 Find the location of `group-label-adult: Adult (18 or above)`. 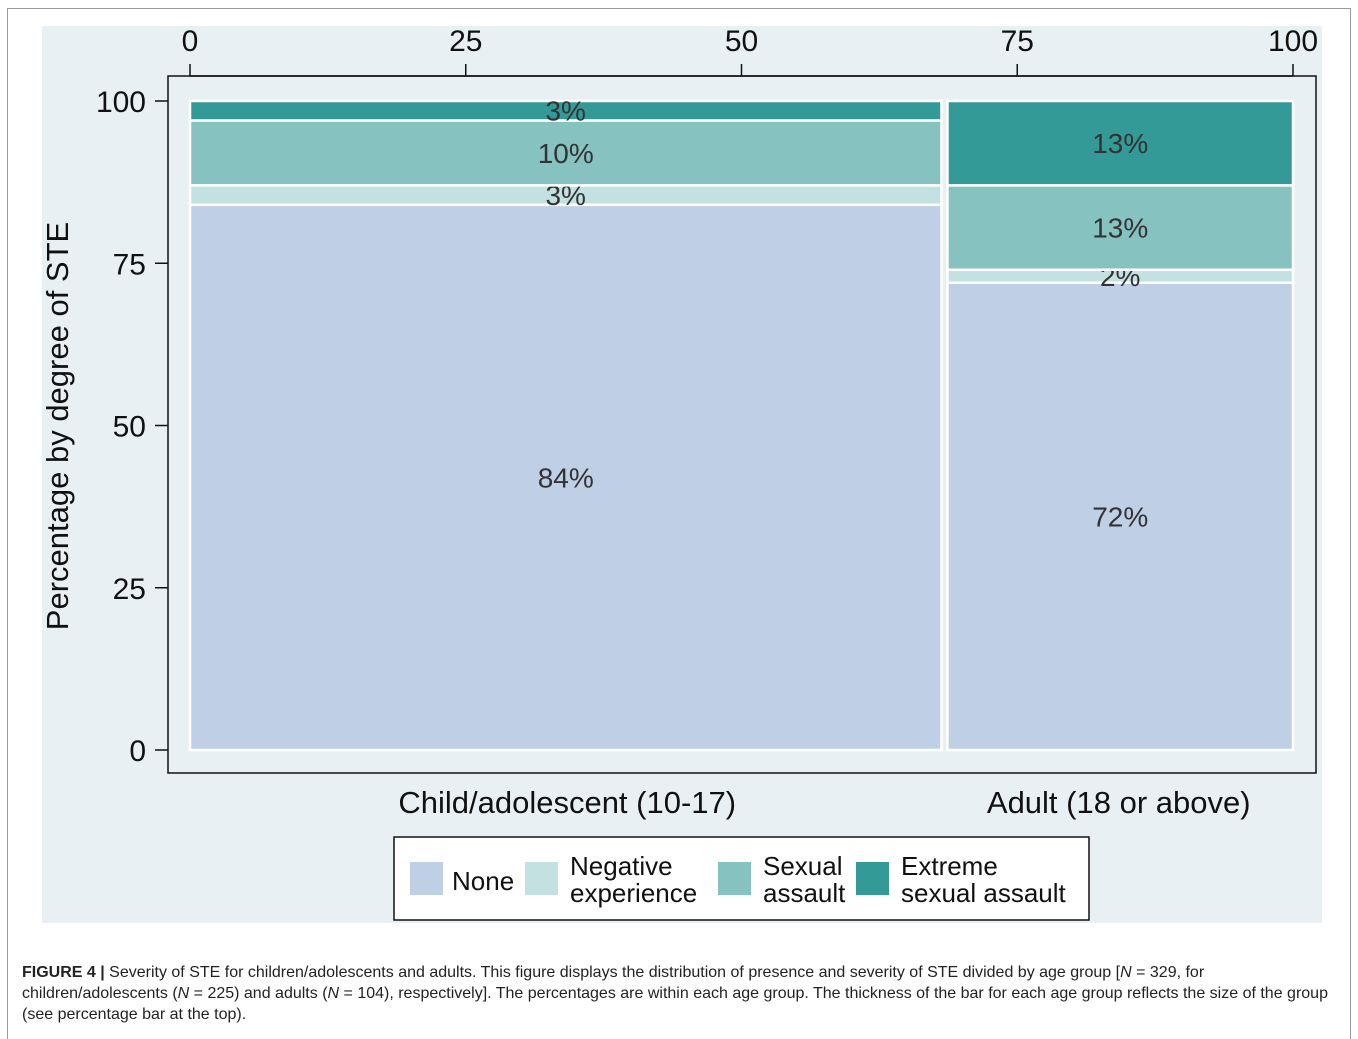

group-label-adult: Adult (18 or above) is located at coordinates (1119, 802).